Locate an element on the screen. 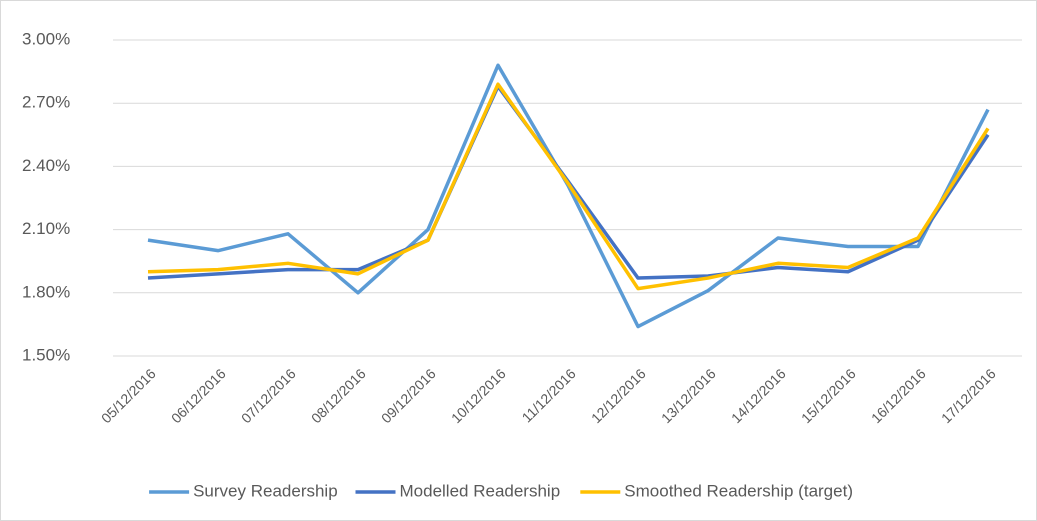  y-tick-label: 2.70% is located at coordinates (46, 102).